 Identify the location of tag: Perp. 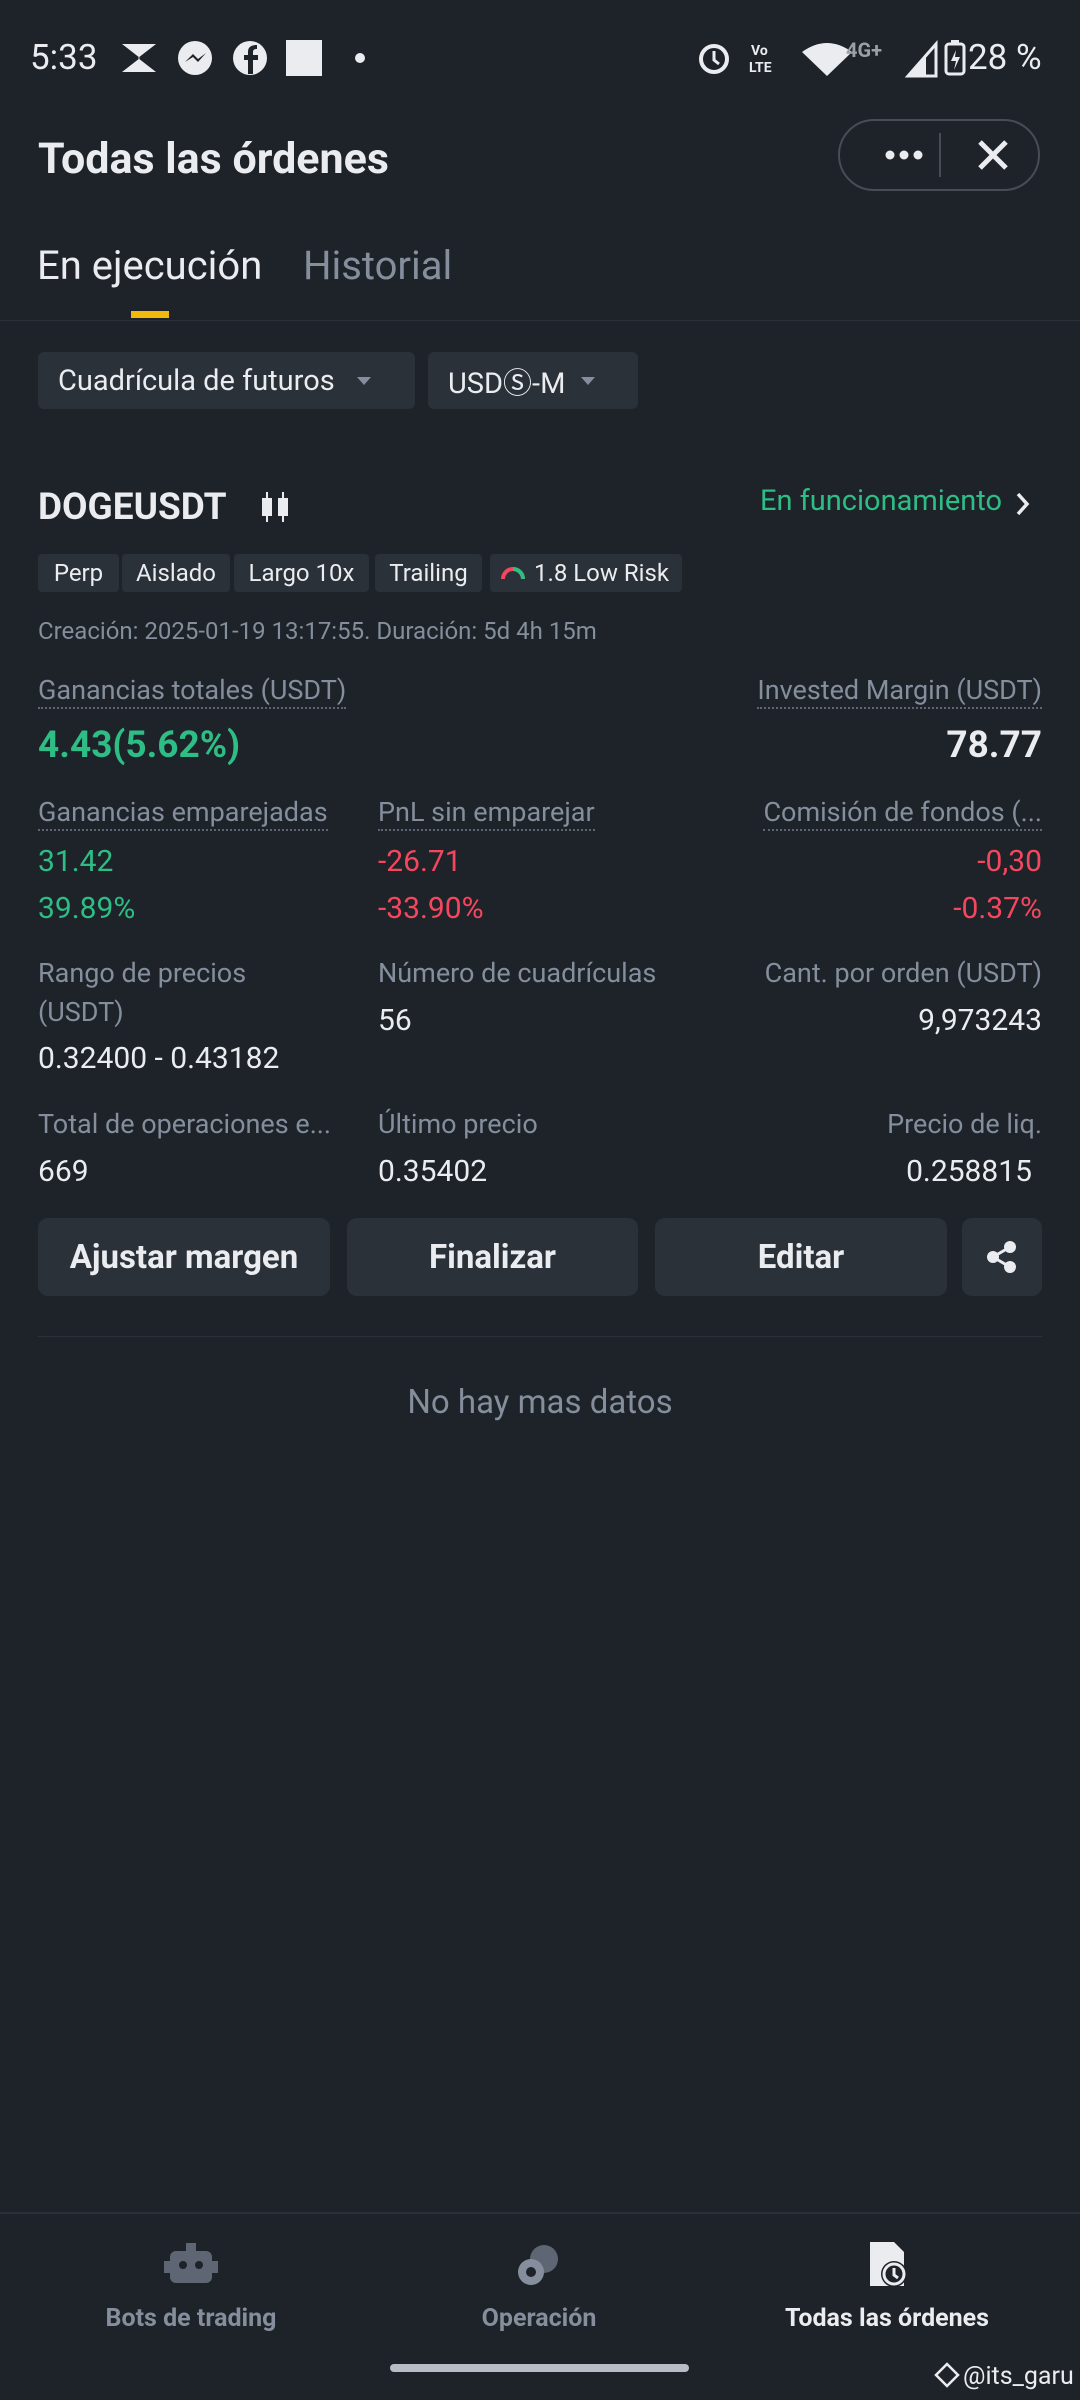
(78, 573).